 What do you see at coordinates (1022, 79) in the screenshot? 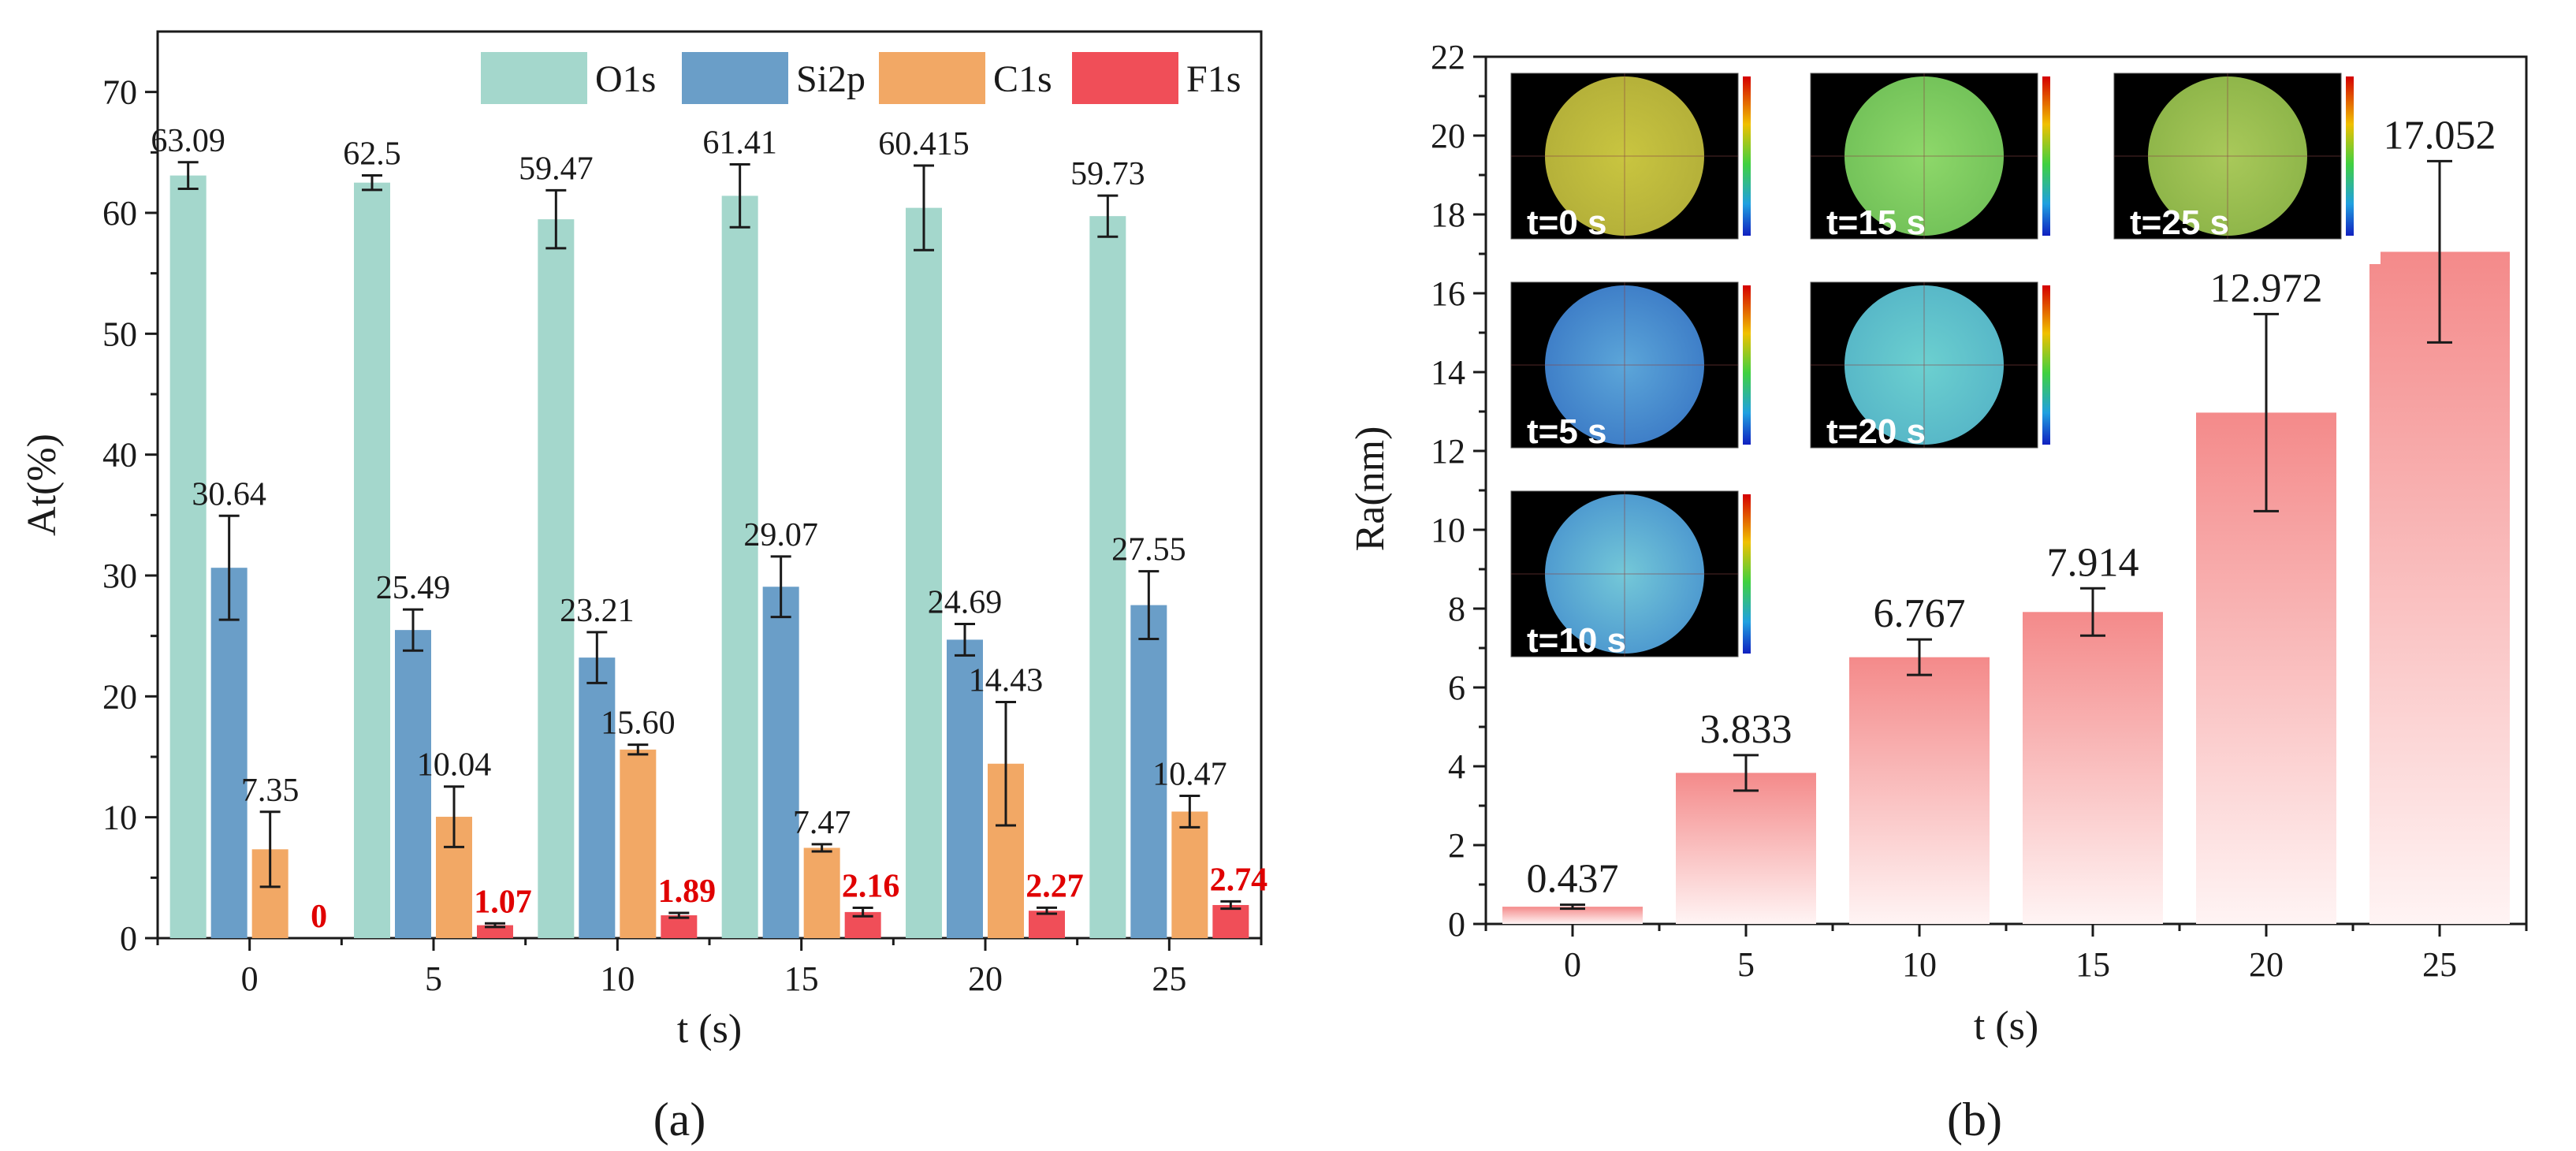
I see `legend-label-c1s: C1s` at bounding box center [1022, 79].